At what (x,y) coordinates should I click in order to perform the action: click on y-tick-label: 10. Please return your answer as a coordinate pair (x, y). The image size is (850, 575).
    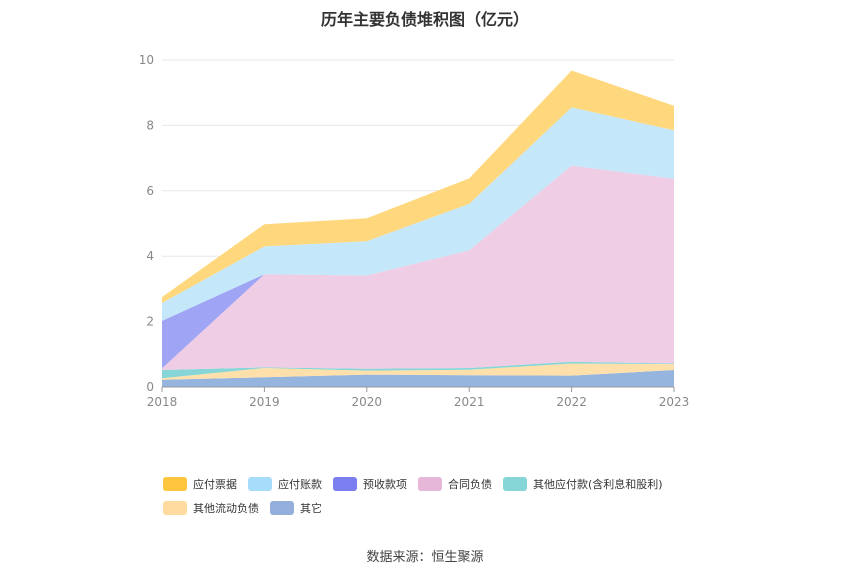
    Looking at the image, I should click on (146, 60).